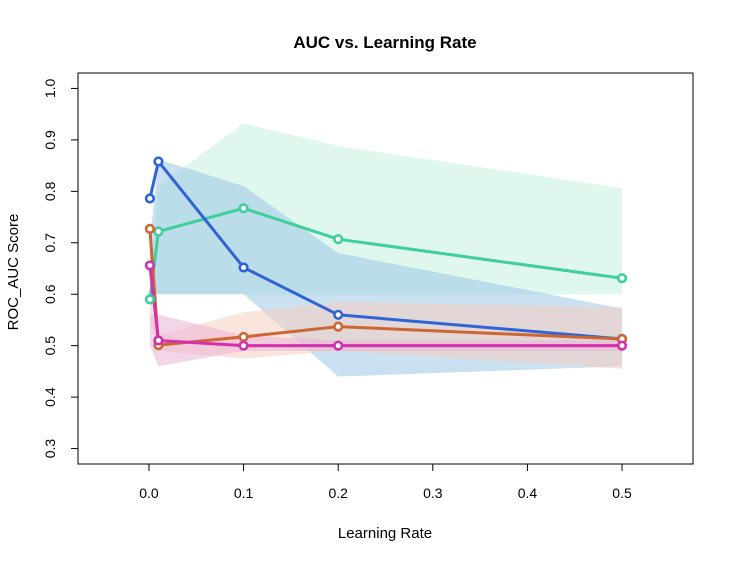  Describe the element at coordinates (50, 140) in the screenshot. I see `y-tick-label: 0.9` at that location.